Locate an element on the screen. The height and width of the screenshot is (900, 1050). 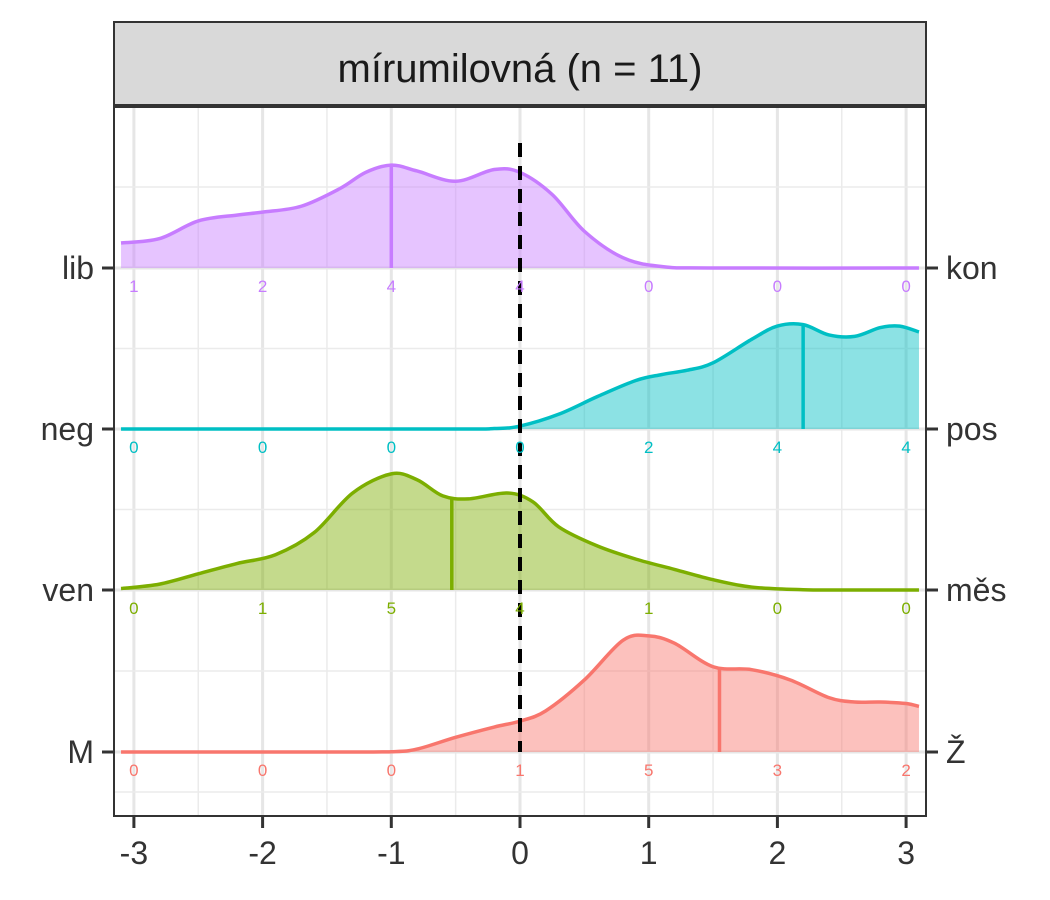
count-label: 3 is located at coordinates (777, 770).